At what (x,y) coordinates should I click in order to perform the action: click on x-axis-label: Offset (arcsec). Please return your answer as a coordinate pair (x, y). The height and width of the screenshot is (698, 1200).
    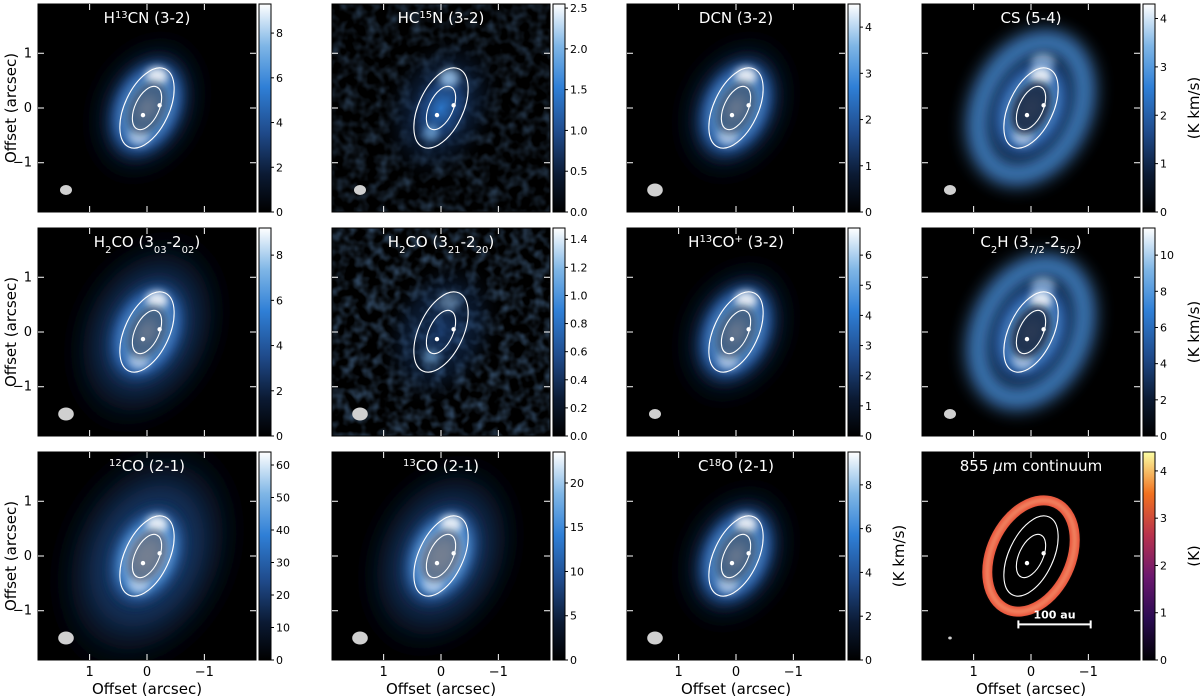
    Looking at the image, I should click on (441, 689).